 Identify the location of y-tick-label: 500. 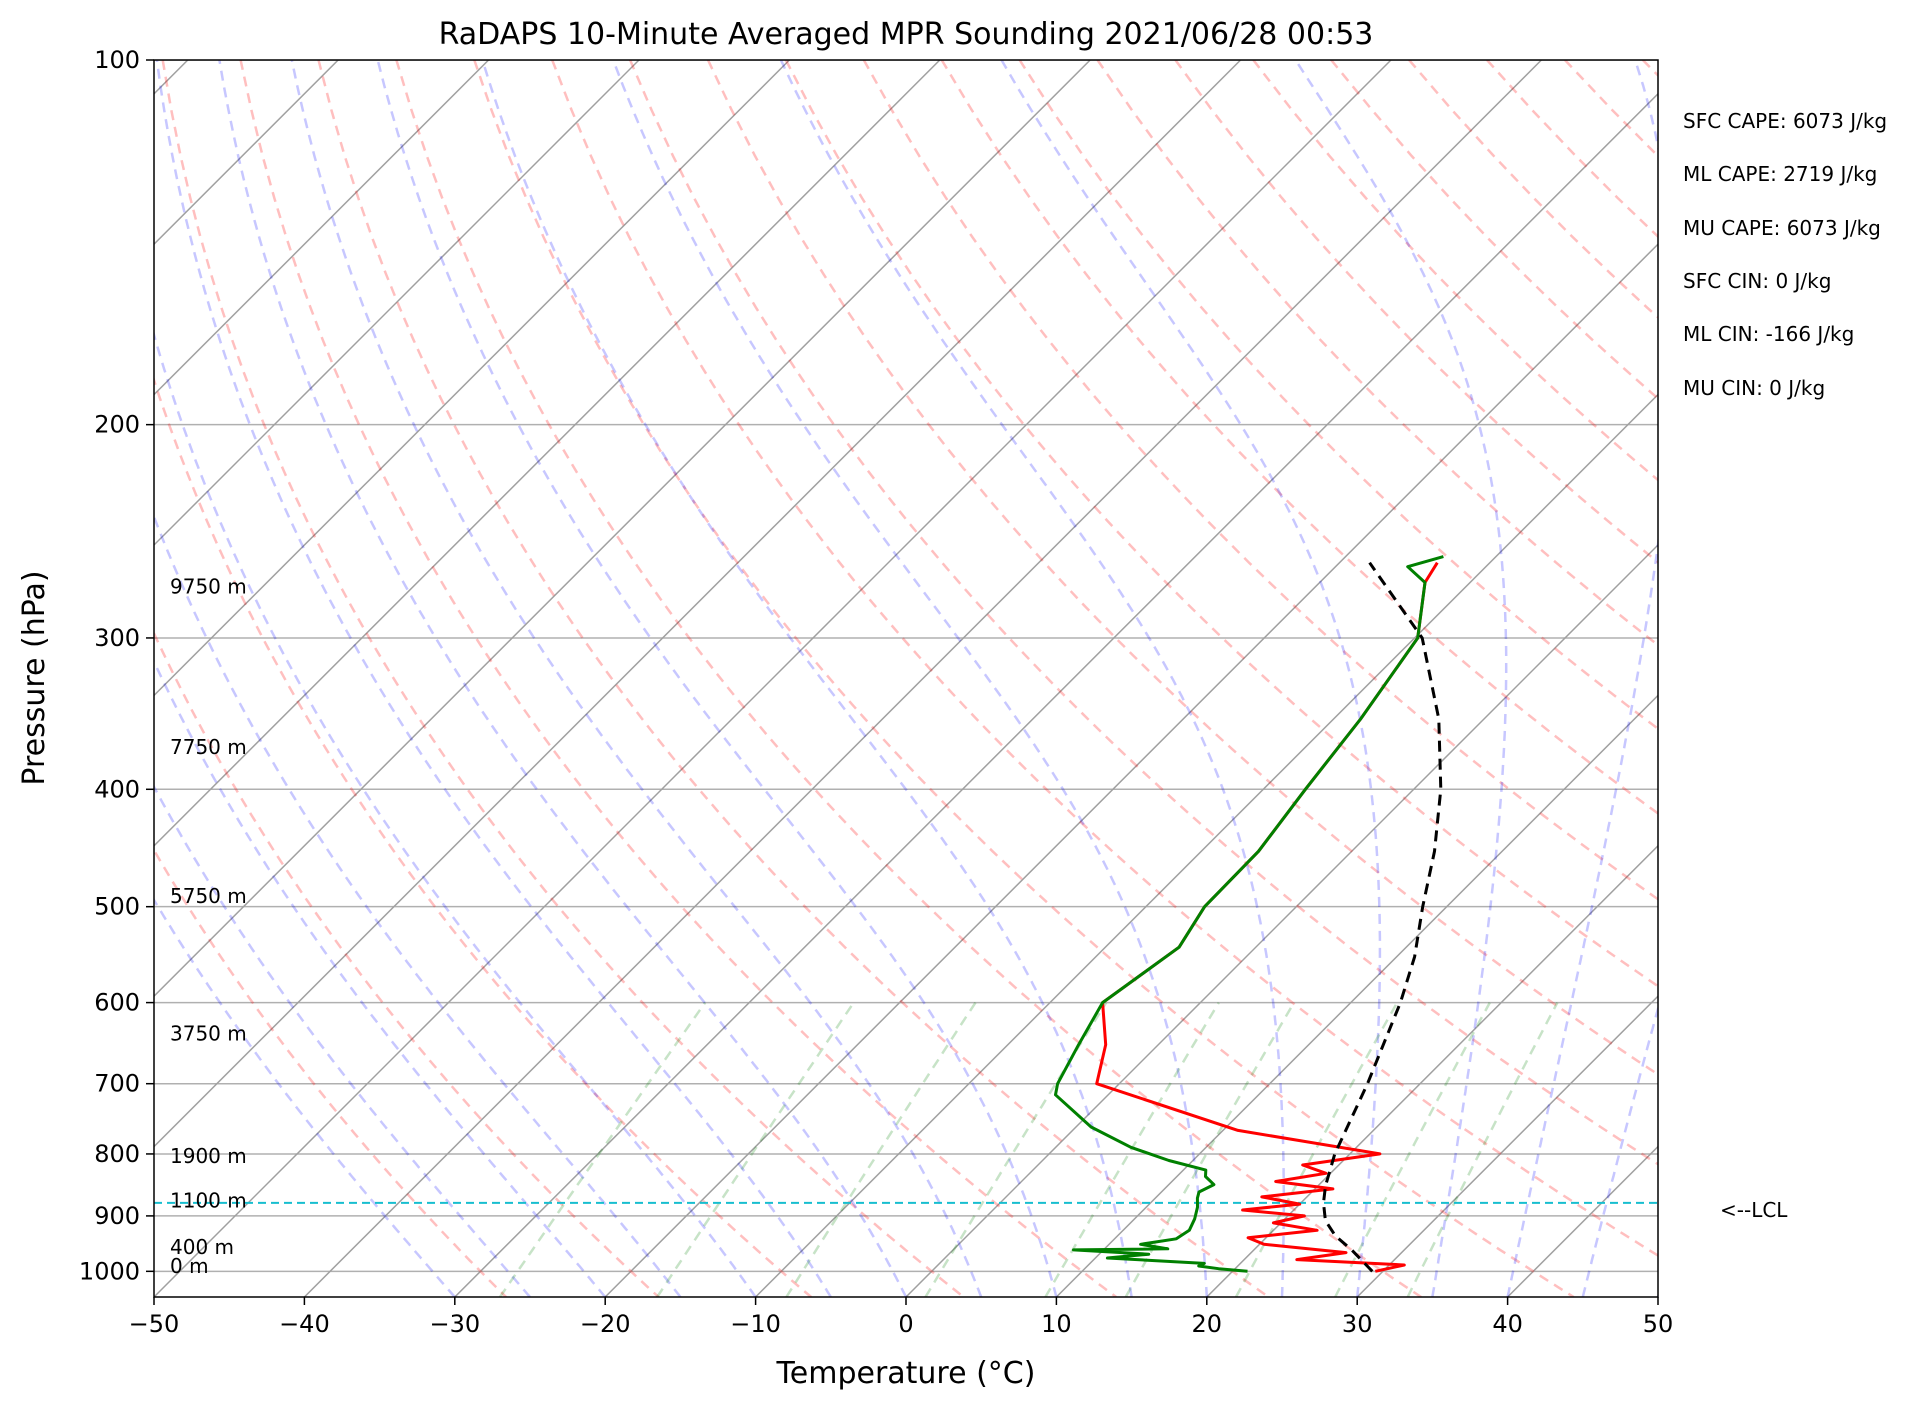
(117, 907).